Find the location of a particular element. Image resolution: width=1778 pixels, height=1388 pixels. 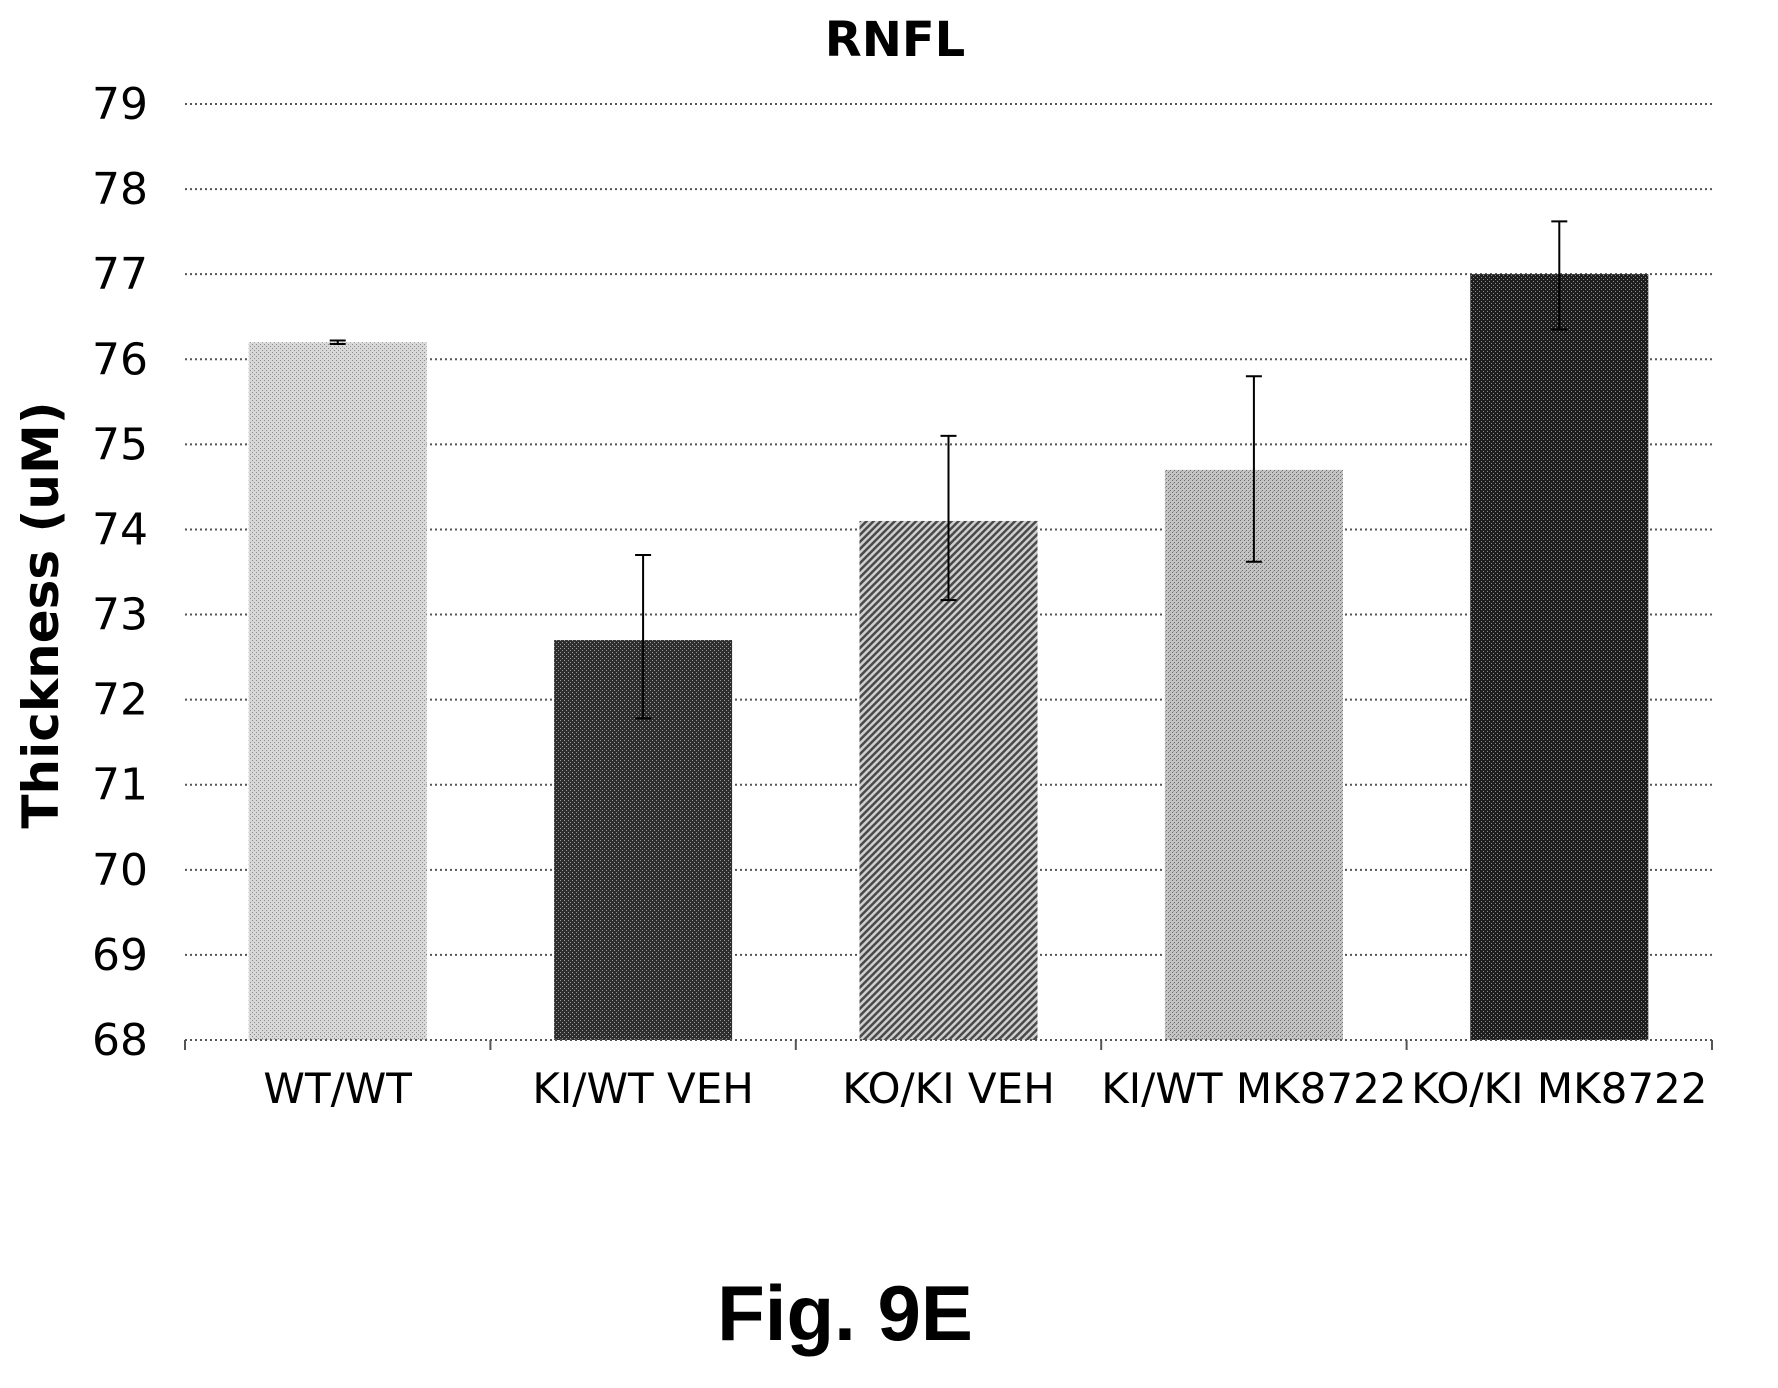

y-tick-label: 73 is located at coordinates (120, 615).